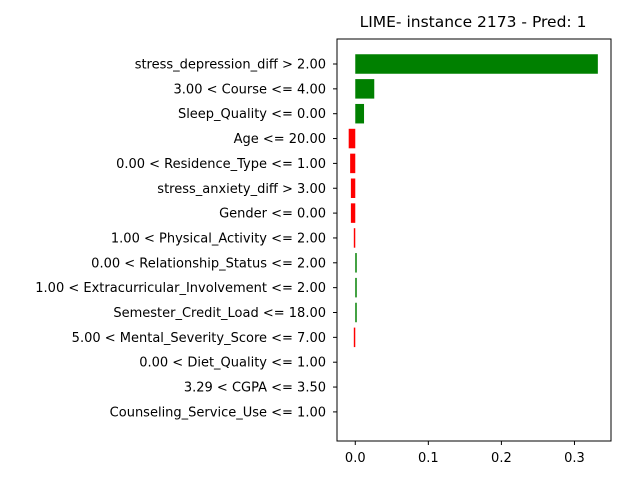  I want to click on y-tick-label: 3.00 < Course <= 4.00, so click(250, 89).